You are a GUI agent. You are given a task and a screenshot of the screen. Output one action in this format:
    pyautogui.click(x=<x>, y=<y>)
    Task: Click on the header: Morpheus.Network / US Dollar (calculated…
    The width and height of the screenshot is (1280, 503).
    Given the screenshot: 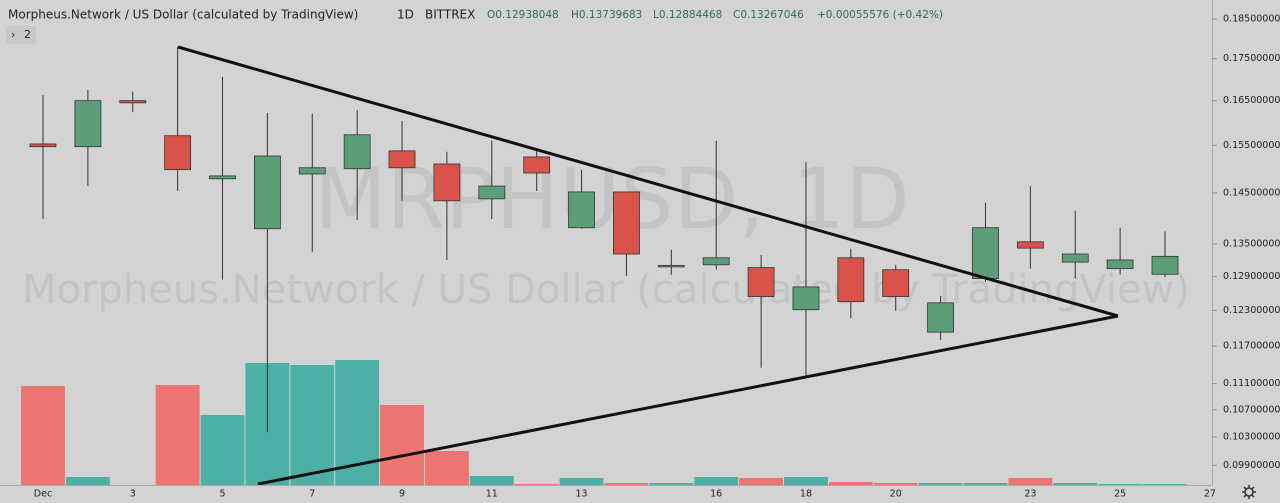 What is the action you would take?
    pyautogui.click(x=475, y=15)
    